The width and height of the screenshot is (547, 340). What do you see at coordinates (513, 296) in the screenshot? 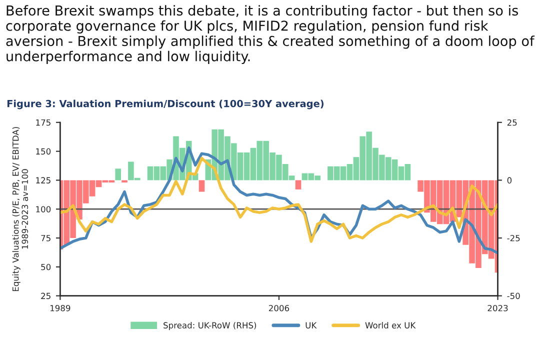
I see `y2-tick-label: -50` at bounding box center [513, 296].